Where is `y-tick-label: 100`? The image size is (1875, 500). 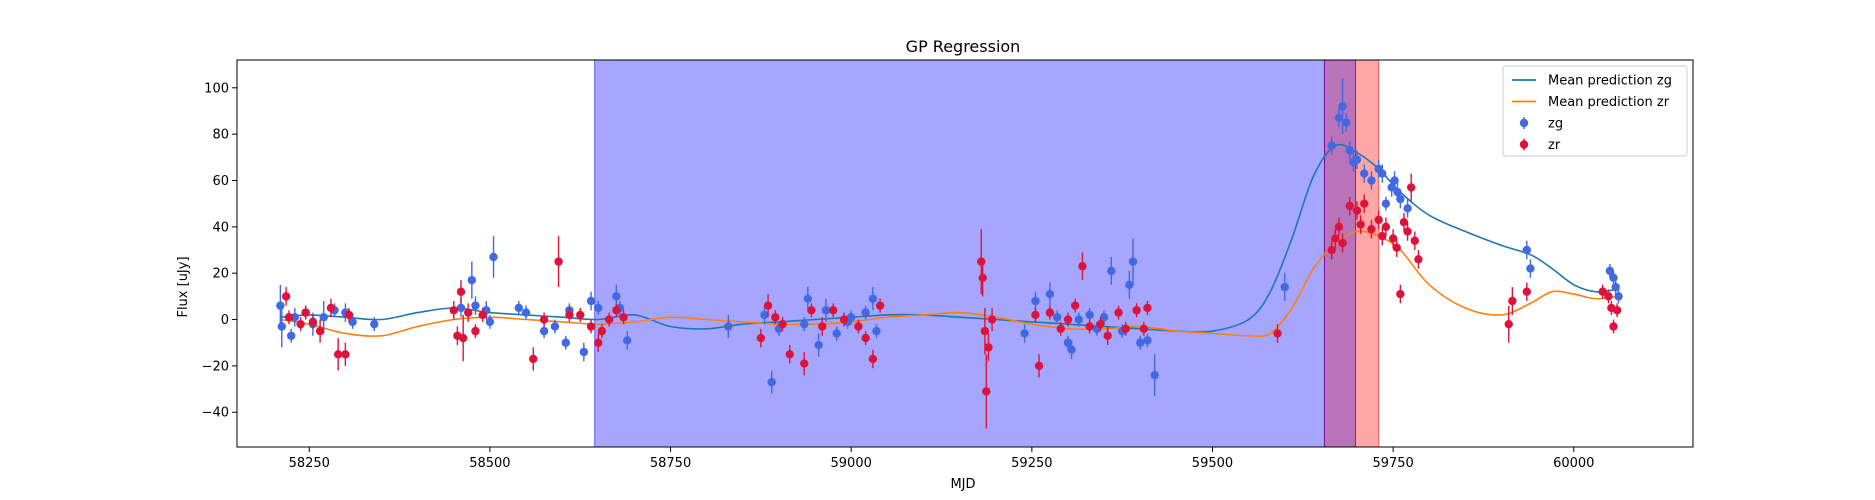 y-tick-label: 100 is located at coordinates (216, 88).